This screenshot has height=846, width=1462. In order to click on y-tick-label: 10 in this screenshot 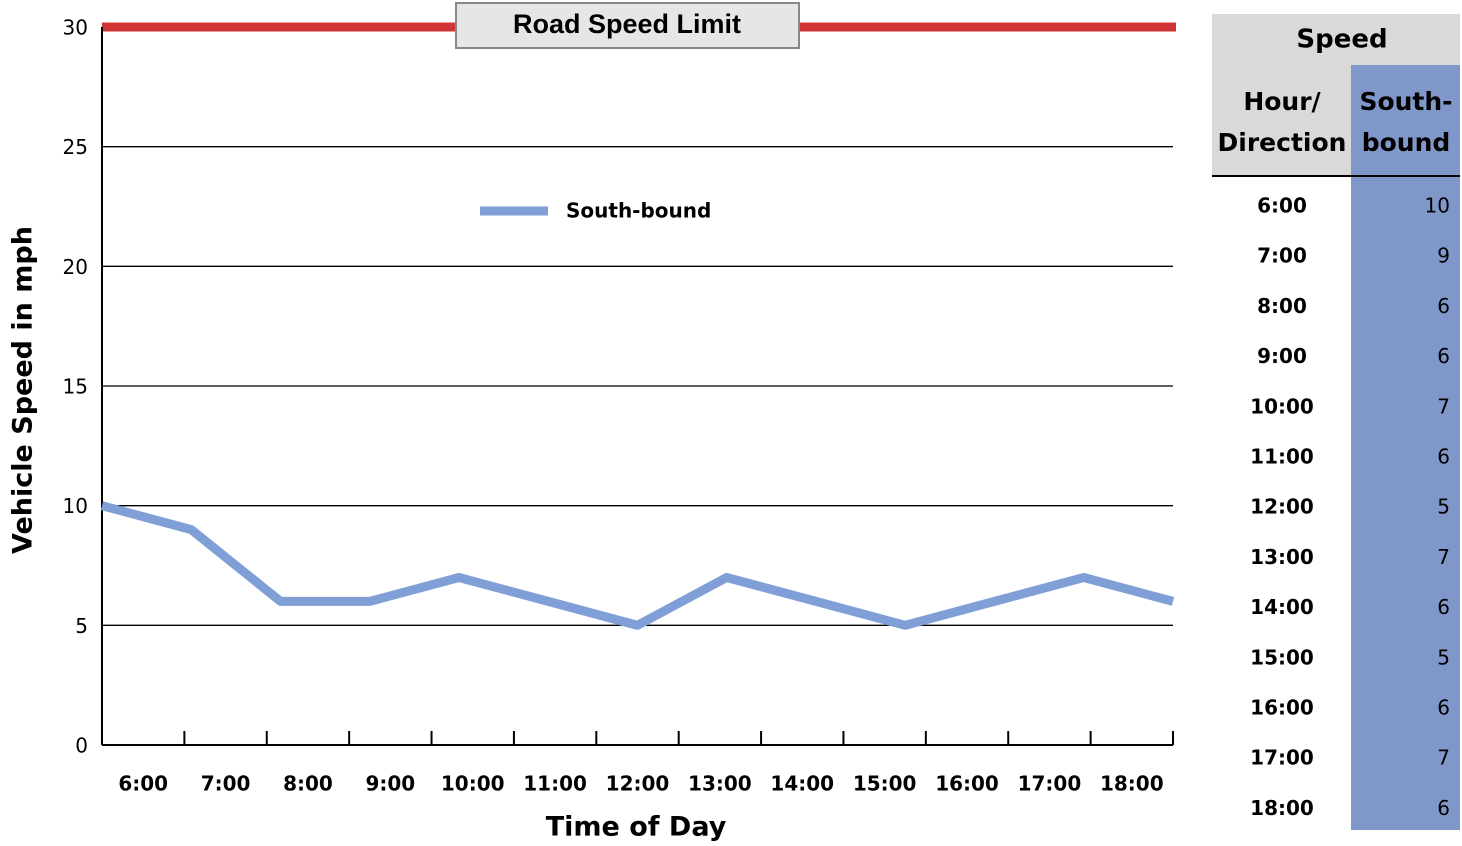, I will do `click(75, 506)`.